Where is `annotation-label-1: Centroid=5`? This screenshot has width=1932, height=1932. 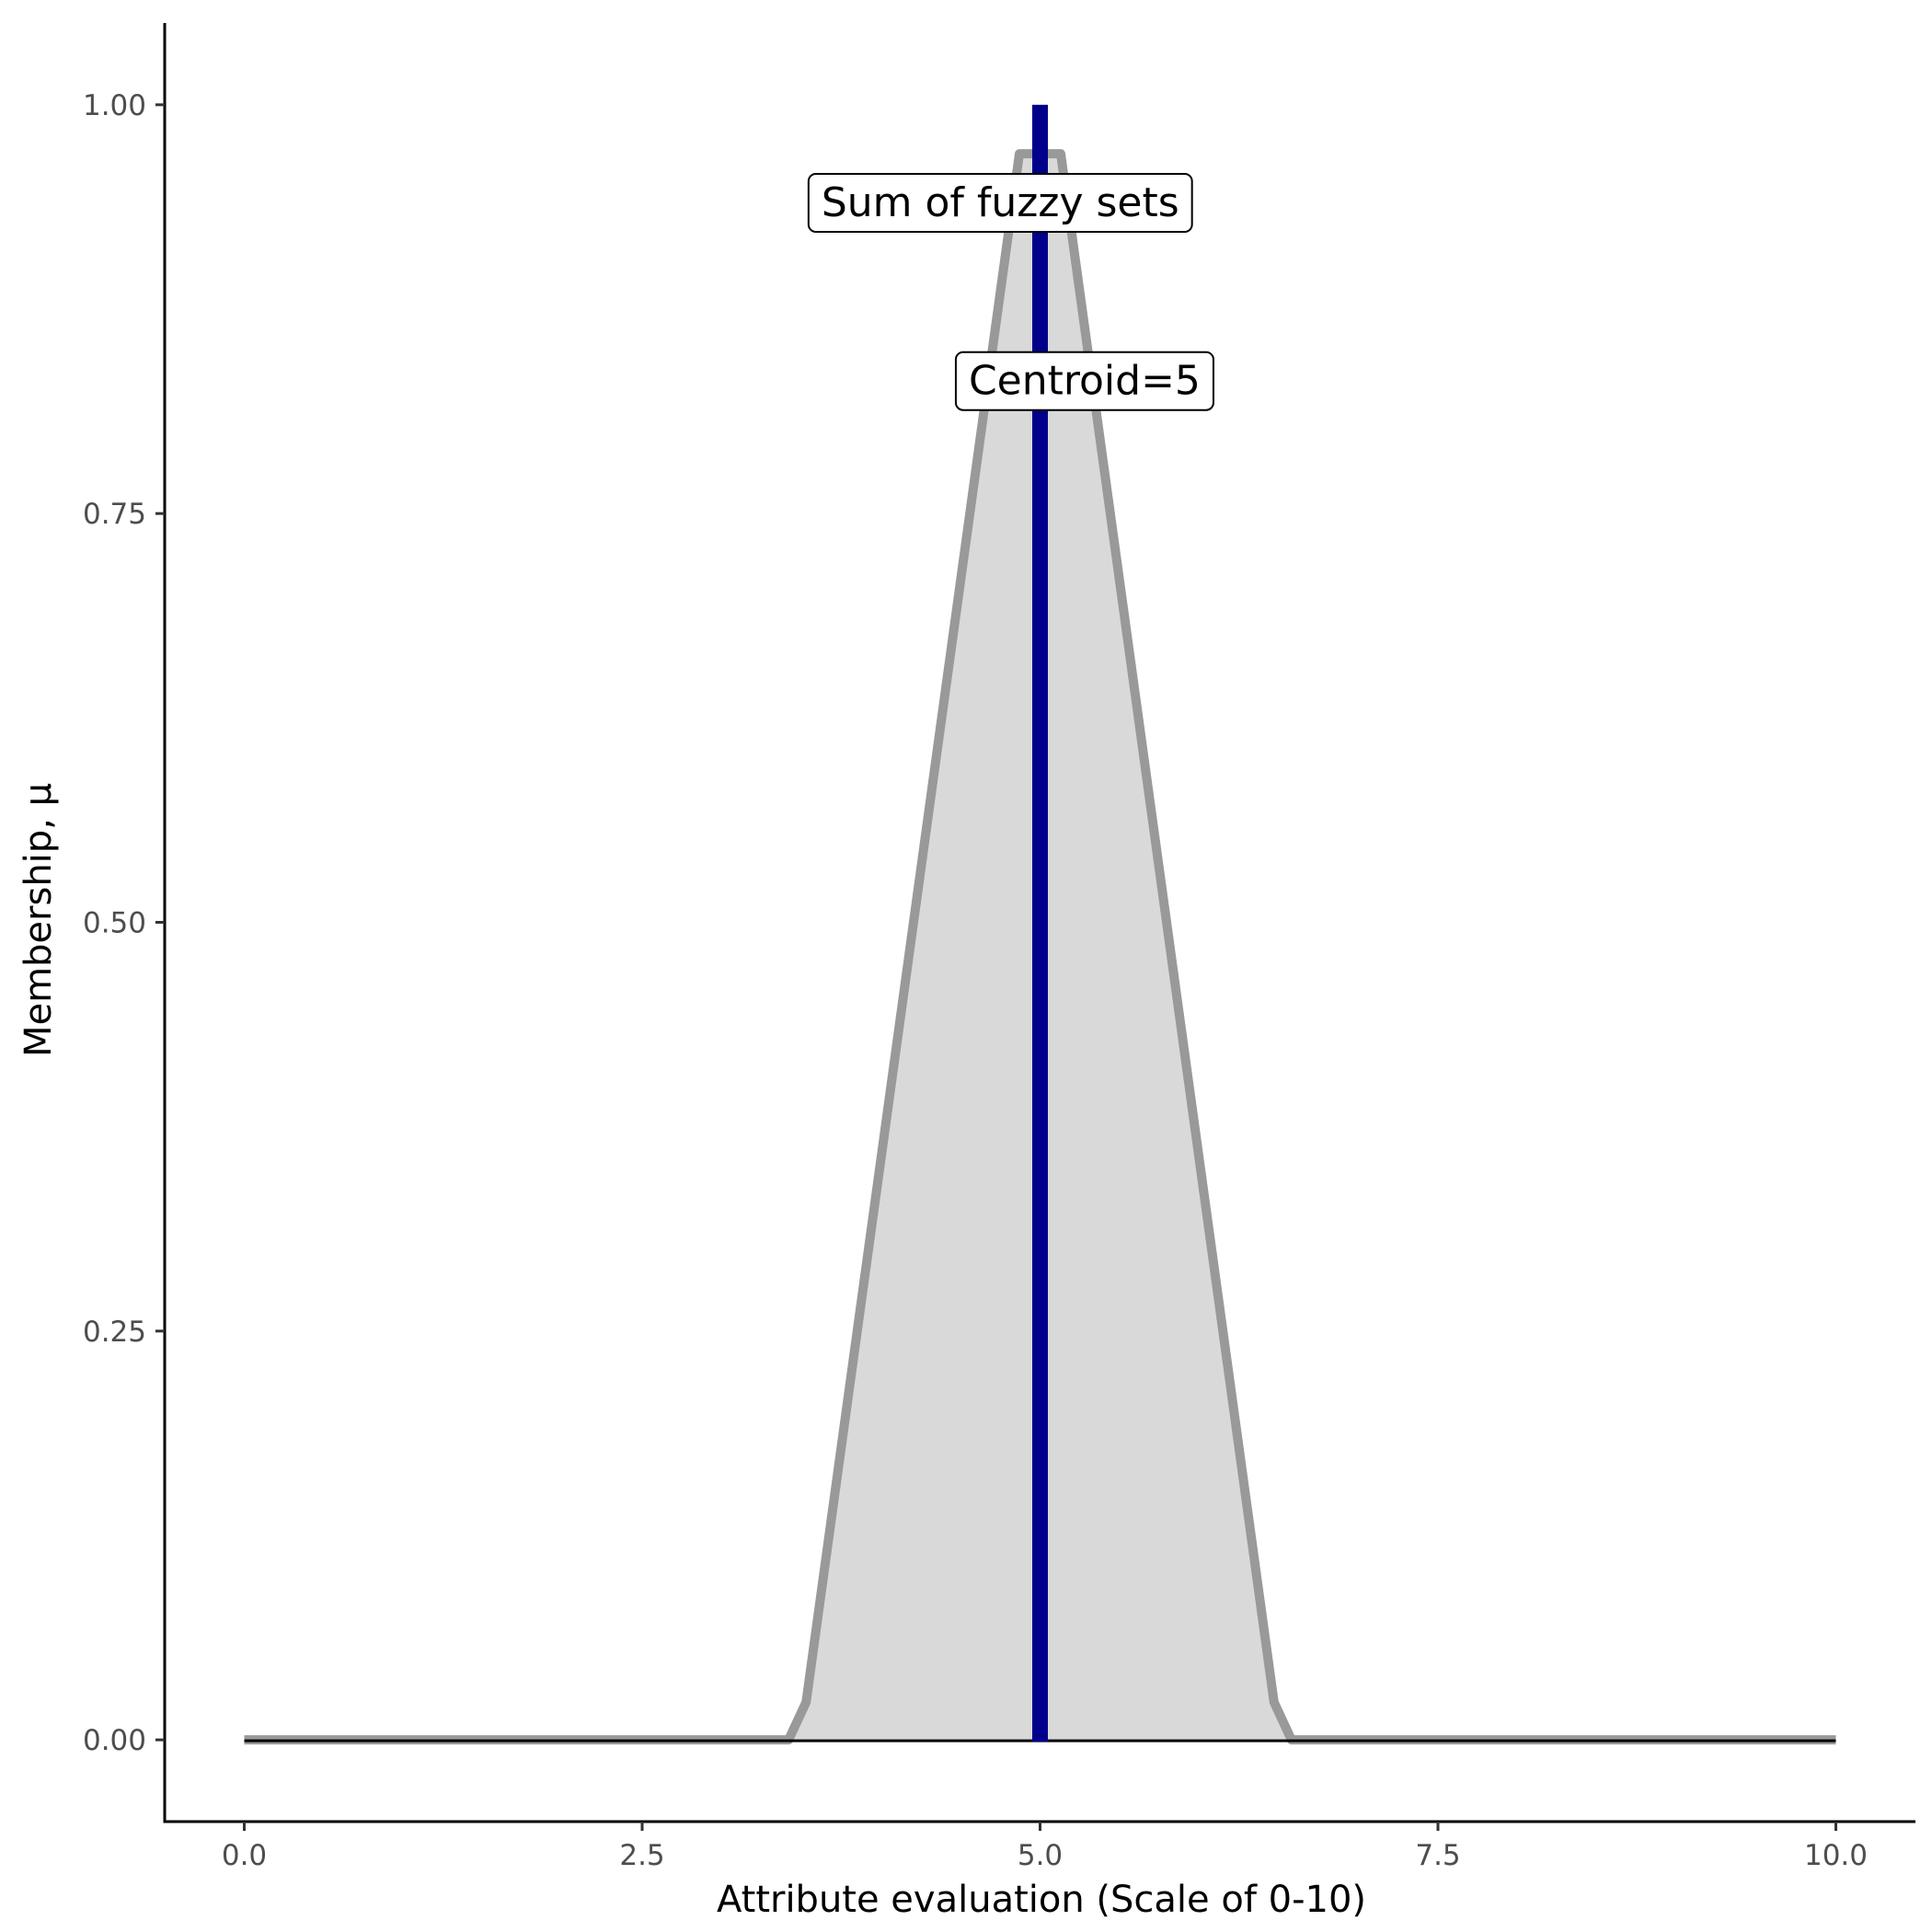
annotation-label-1: Centroid=5 is located at coordinates (1084, 381).